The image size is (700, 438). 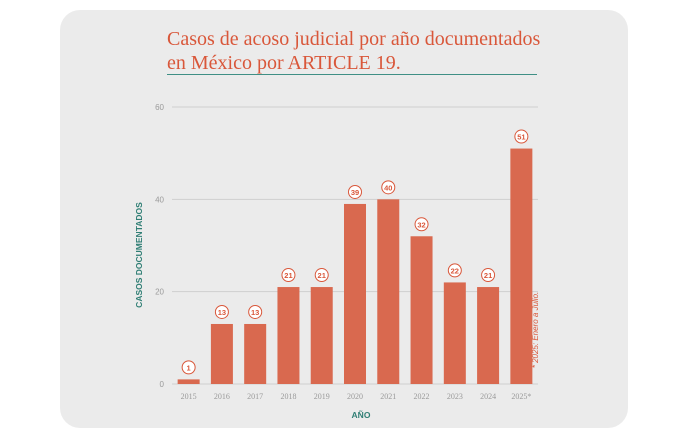 I want to click on data-label: 51, so click(x=521, y=137).